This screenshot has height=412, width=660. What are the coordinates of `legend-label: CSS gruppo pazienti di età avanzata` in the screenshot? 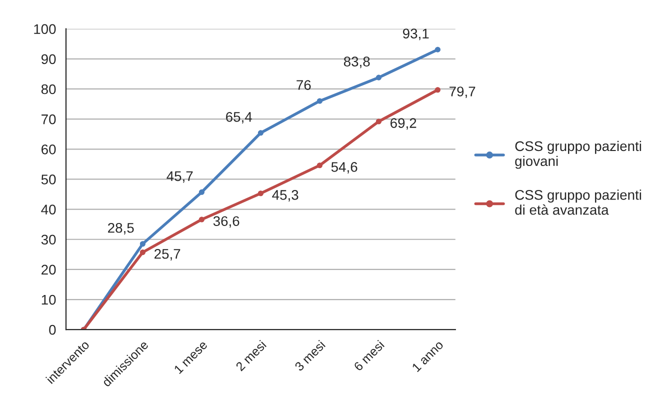 It's located at (578, 202).